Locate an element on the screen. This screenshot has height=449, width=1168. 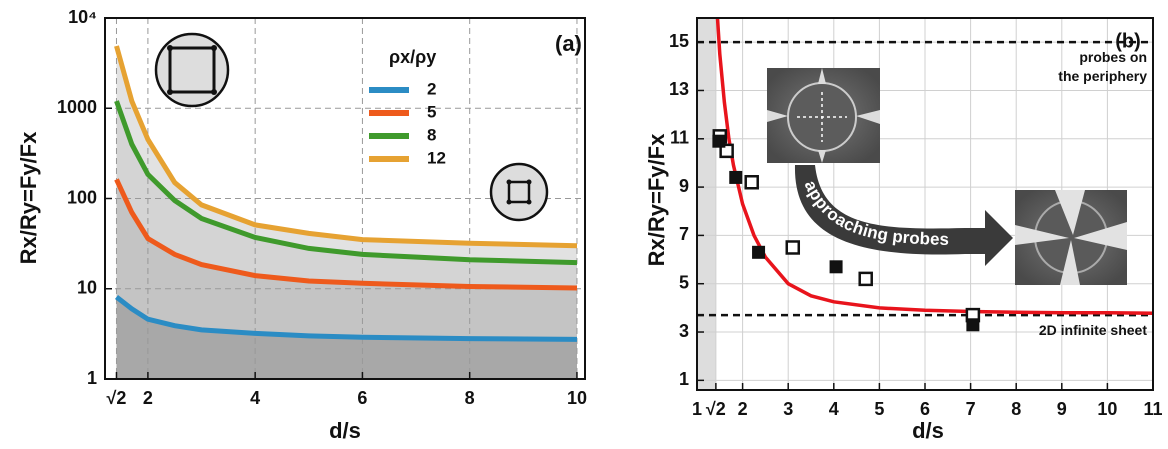
y-tick-label: 1000 is located at coordinates (77, 107).